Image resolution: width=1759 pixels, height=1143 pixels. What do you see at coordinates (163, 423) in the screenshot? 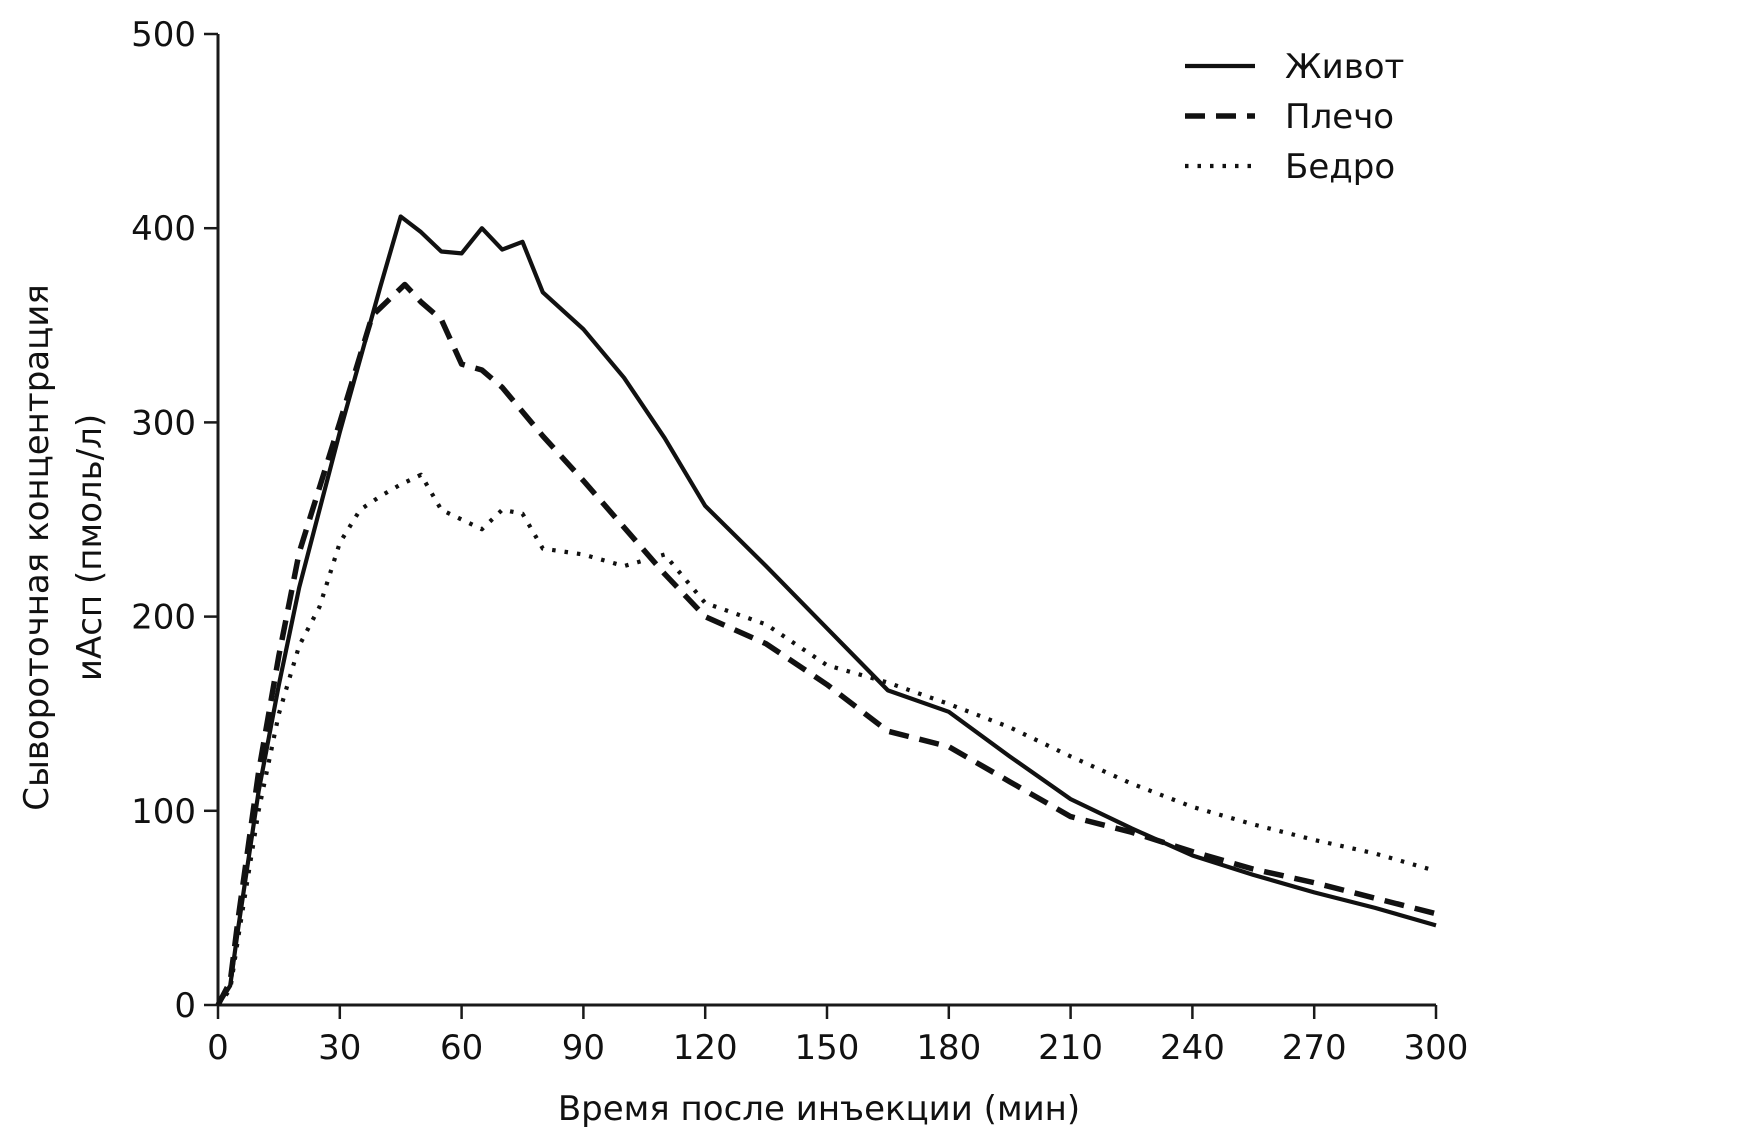
I see `y-tick-label: 300` at bounding box center [163, 423].